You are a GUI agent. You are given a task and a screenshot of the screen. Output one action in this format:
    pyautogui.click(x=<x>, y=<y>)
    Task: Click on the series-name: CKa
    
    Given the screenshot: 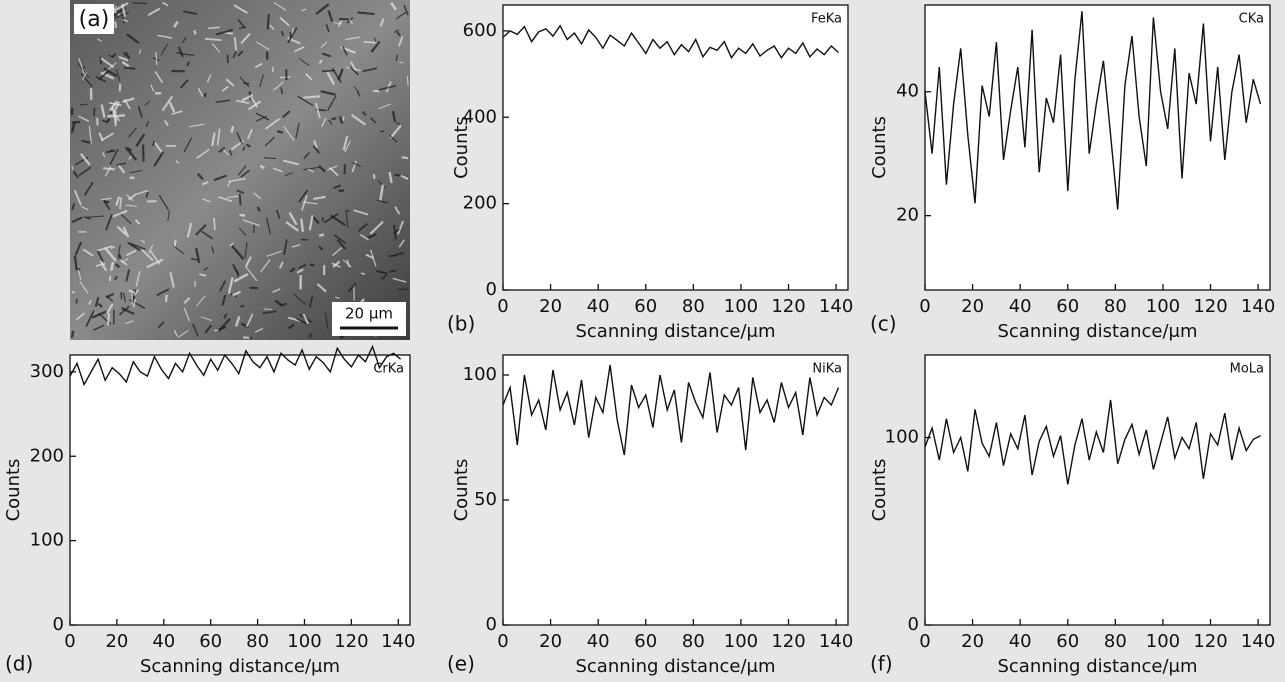 What is the action you would take?
    pyautogui.click(x=1251, y=19)
    